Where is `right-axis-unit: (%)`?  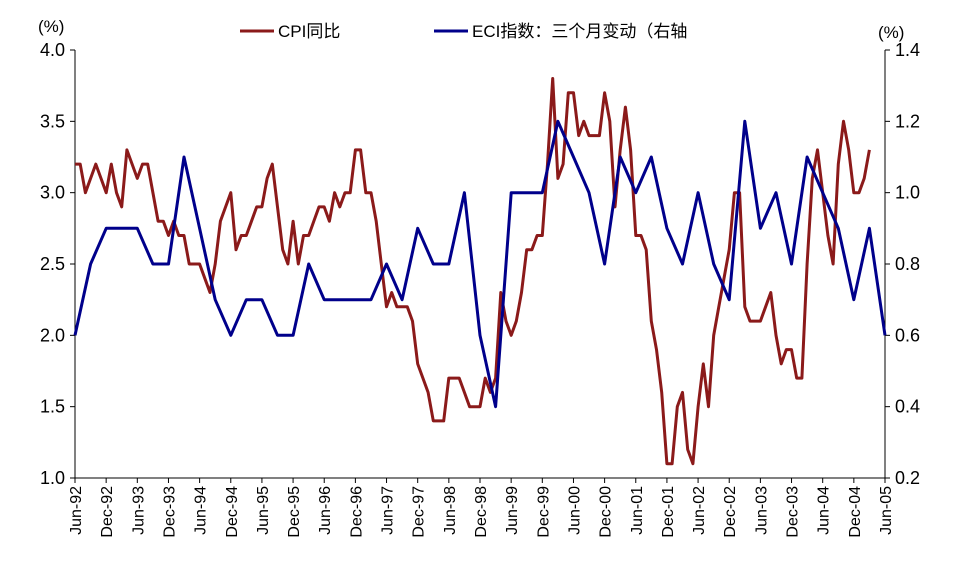 right-axis-unit: (%) is located at coordinates (891, 32).